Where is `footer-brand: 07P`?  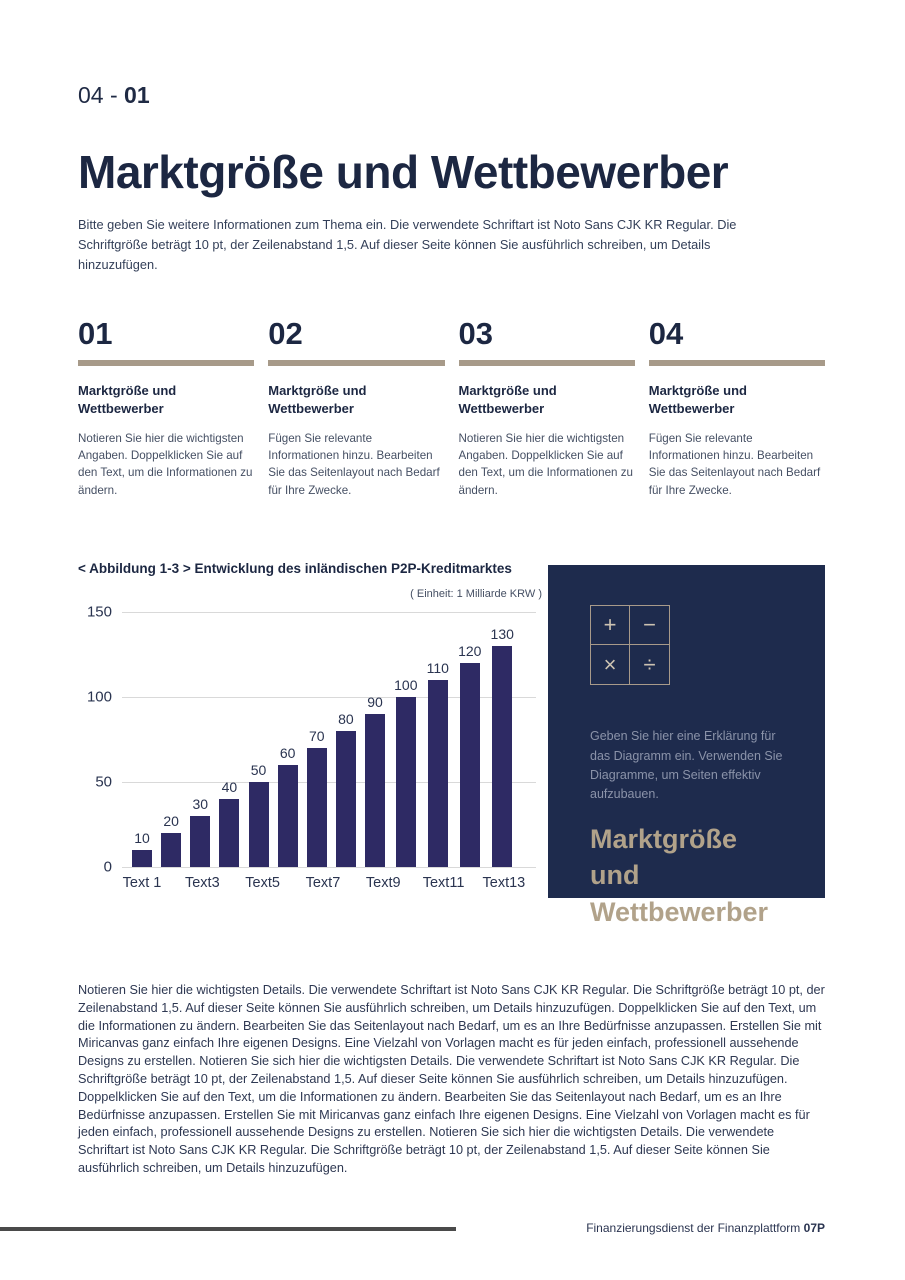
footer-brand: 07P is located at coordinates (814, 1228).